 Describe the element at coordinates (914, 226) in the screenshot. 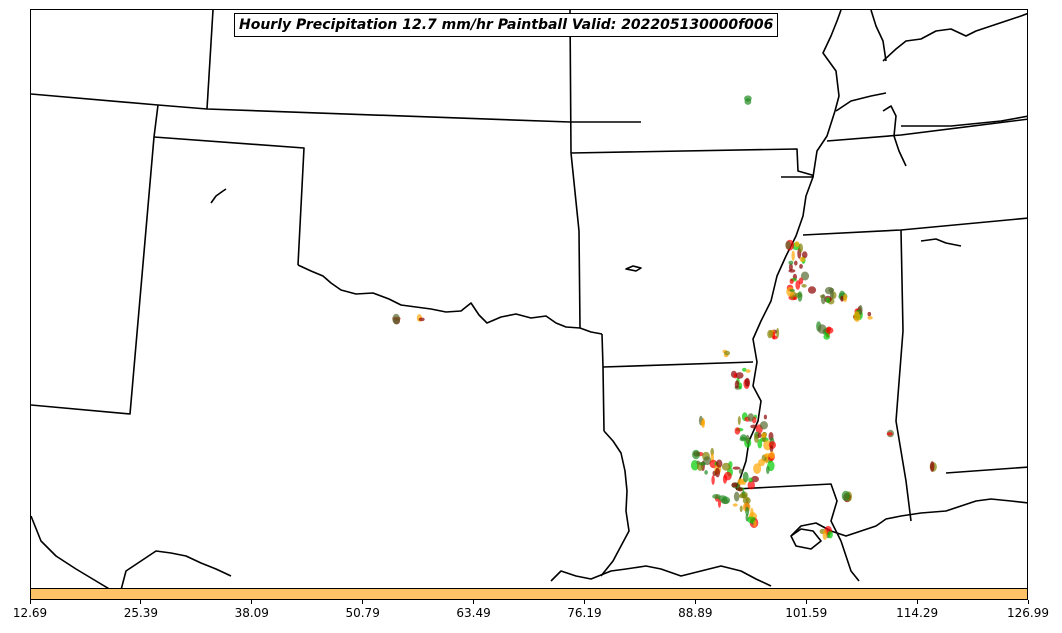

I see `ms-tn-border` at that location.